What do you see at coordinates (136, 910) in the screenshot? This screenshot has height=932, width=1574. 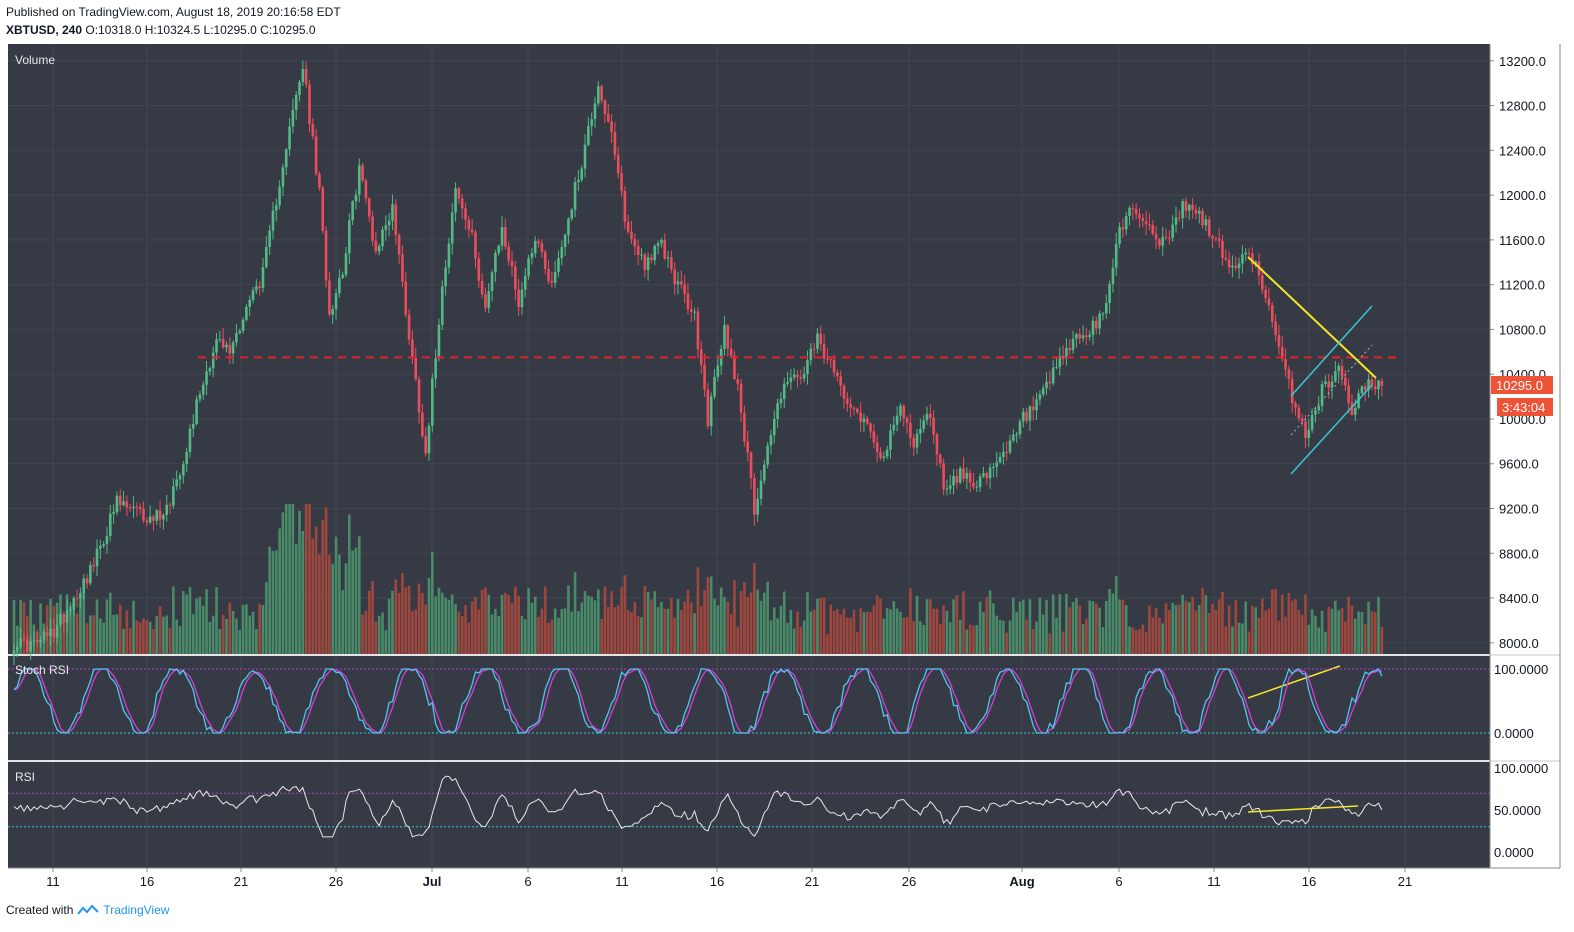 I see `tradingview-brand-link: TradingView` at bounding box center [136, 910].